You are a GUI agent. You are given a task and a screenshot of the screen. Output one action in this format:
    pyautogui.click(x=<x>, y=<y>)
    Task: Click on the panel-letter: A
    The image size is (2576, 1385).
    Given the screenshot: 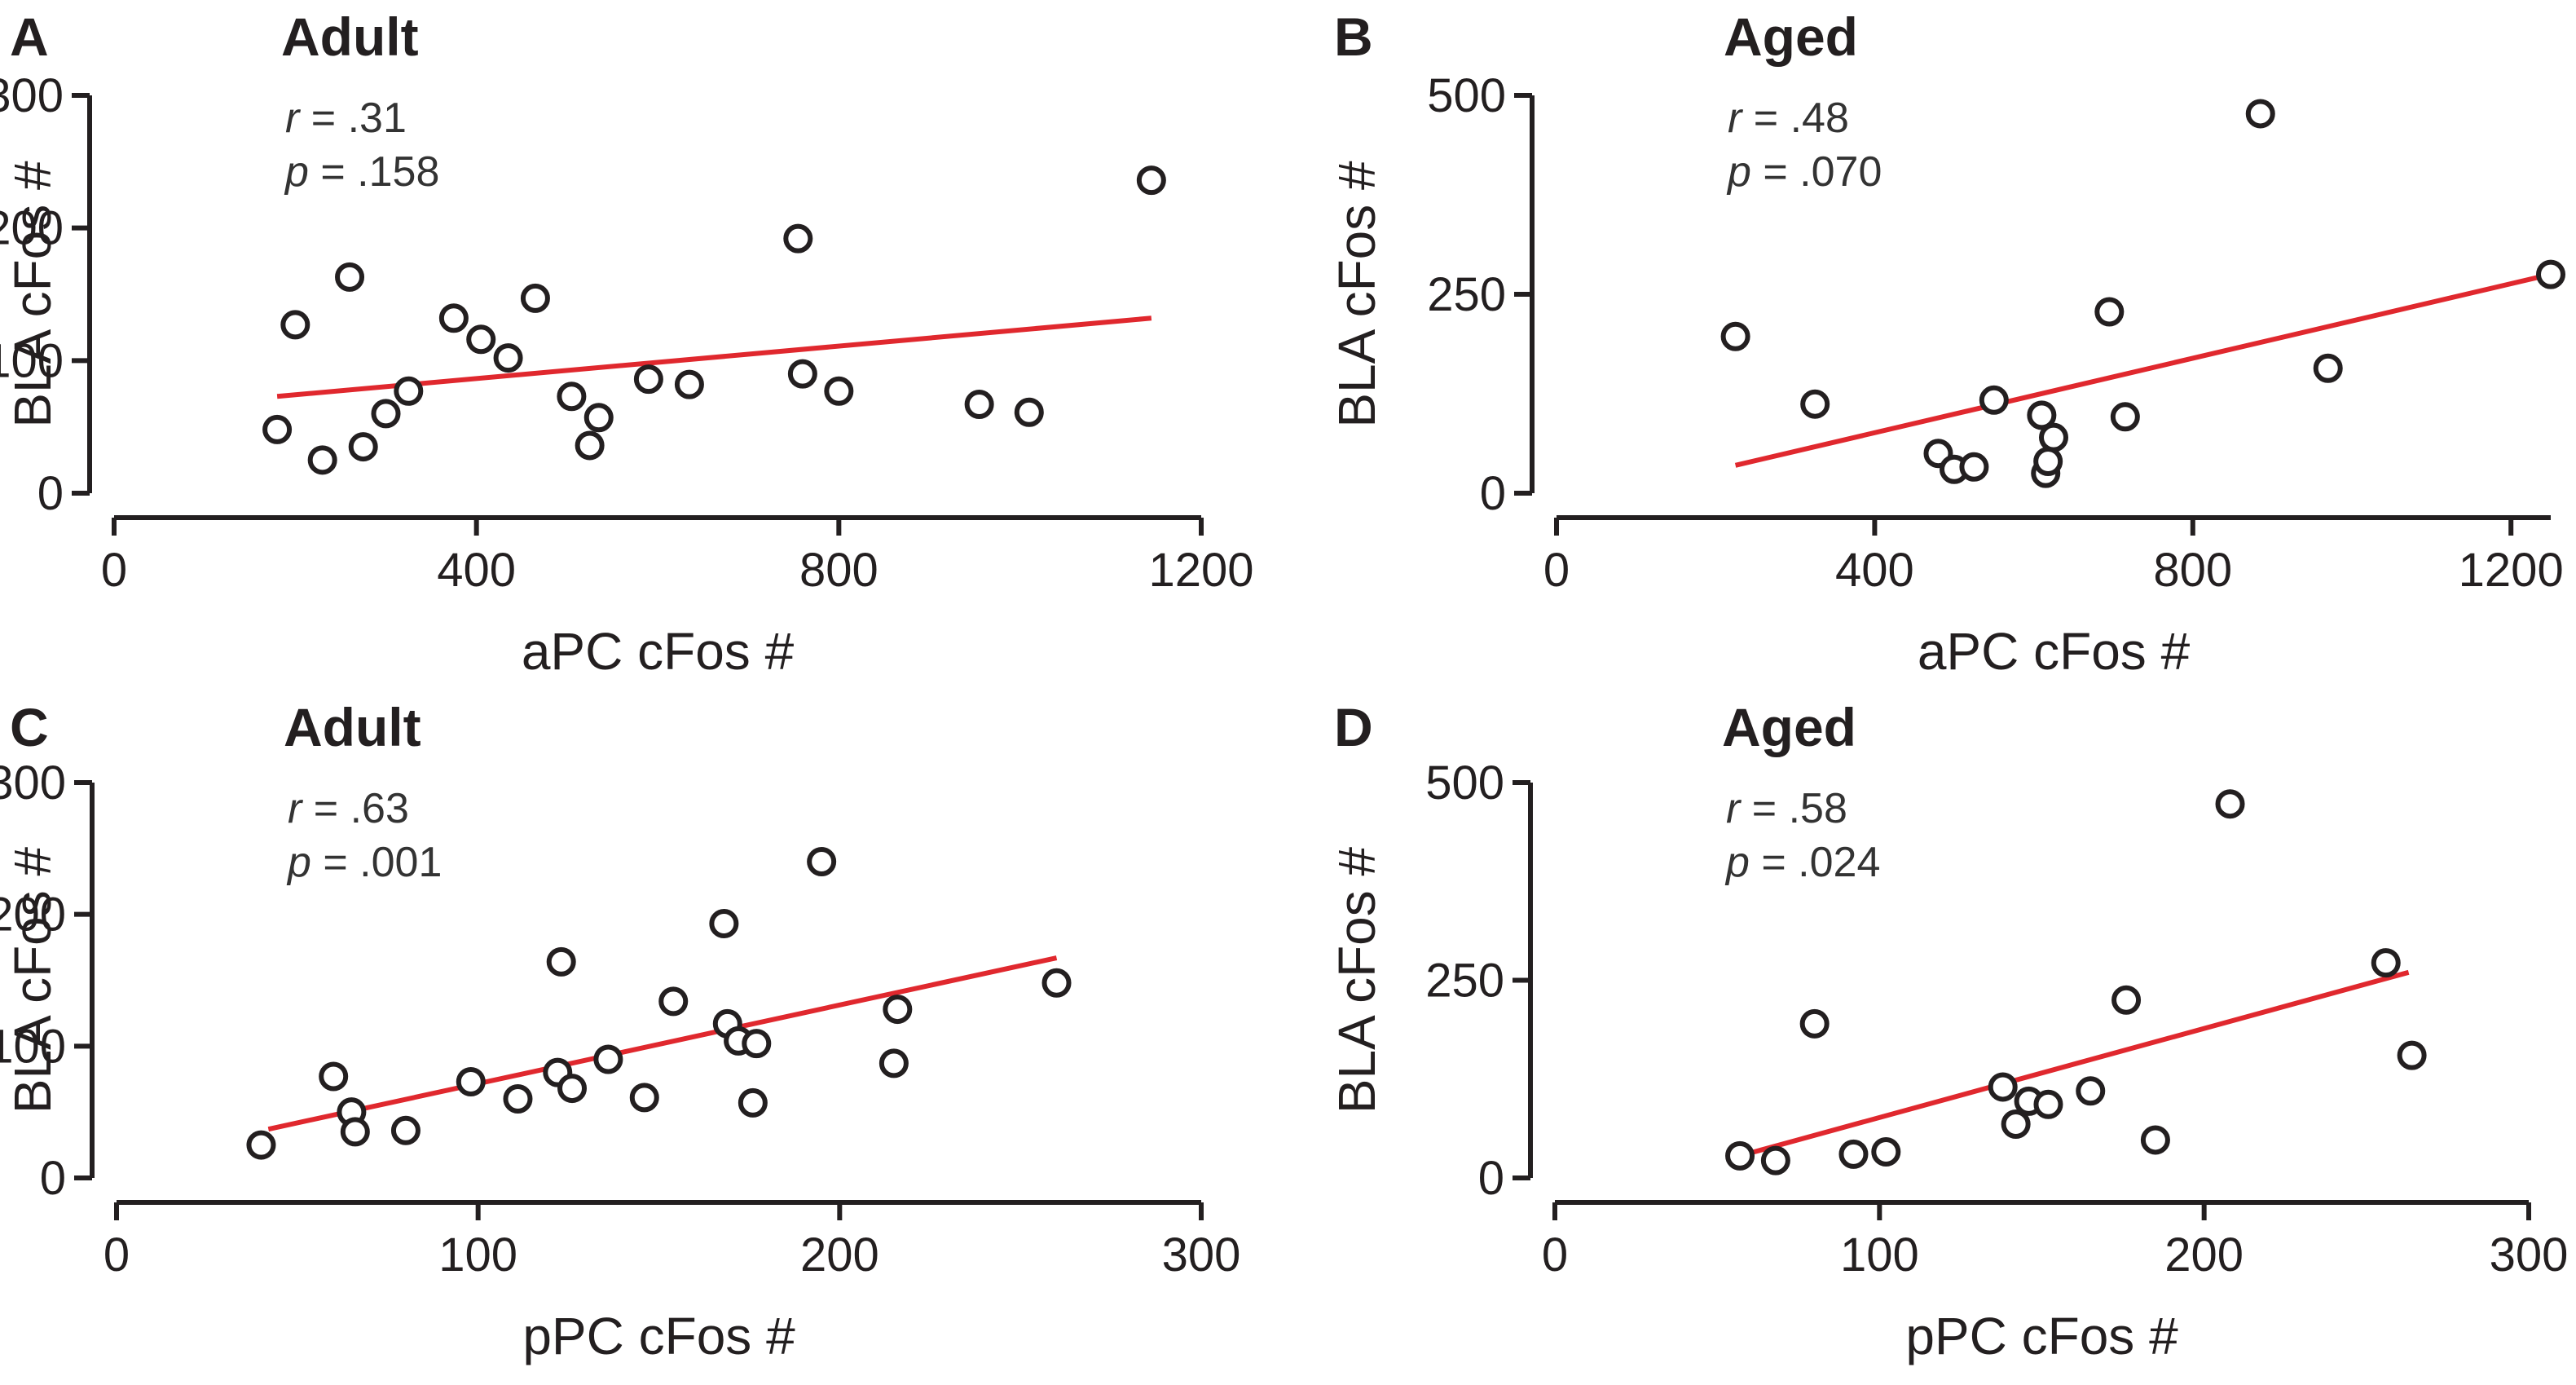 What is the action you would take?
    pyautogui.click(x=29, y=37)
    